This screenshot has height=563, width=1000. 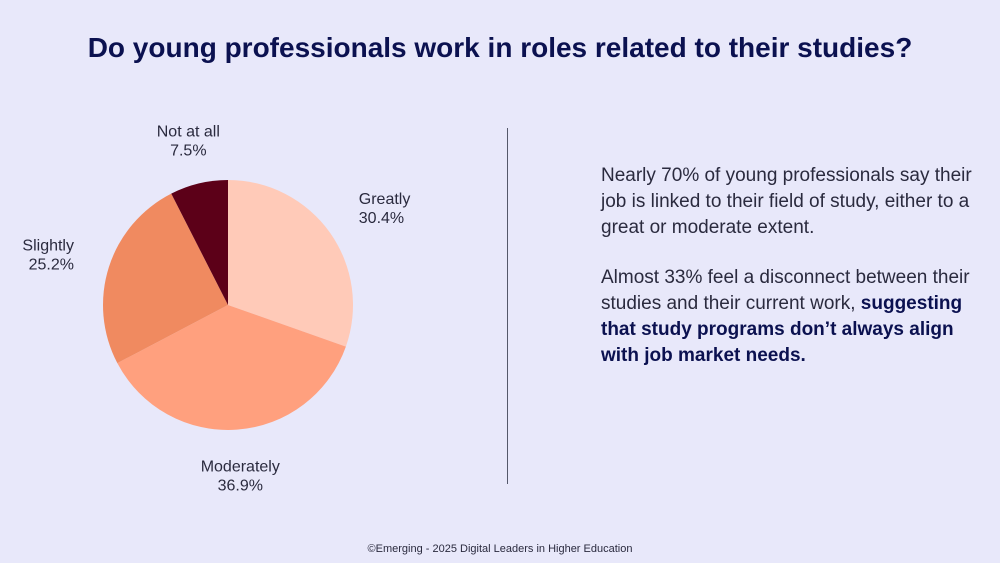 What do you see at coordinates (385, 199) in the screenshot?
I see `pie-label-greatly: Greatly` at bounding box center [385, 199].